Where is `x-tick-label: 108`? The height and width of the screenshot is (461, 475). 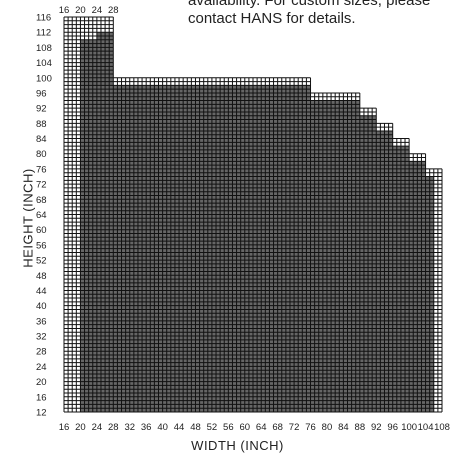
x-tick-label: 108 is located at coordinates (442, 427).